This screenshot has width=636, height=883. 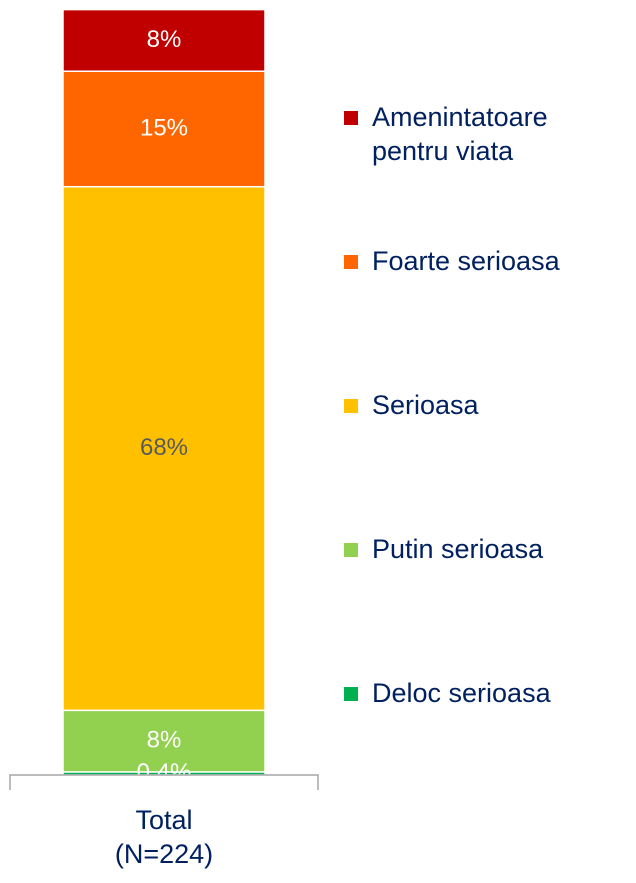 I want to click on legend-label: Deloc serioasa, so click(x=461, y=693).